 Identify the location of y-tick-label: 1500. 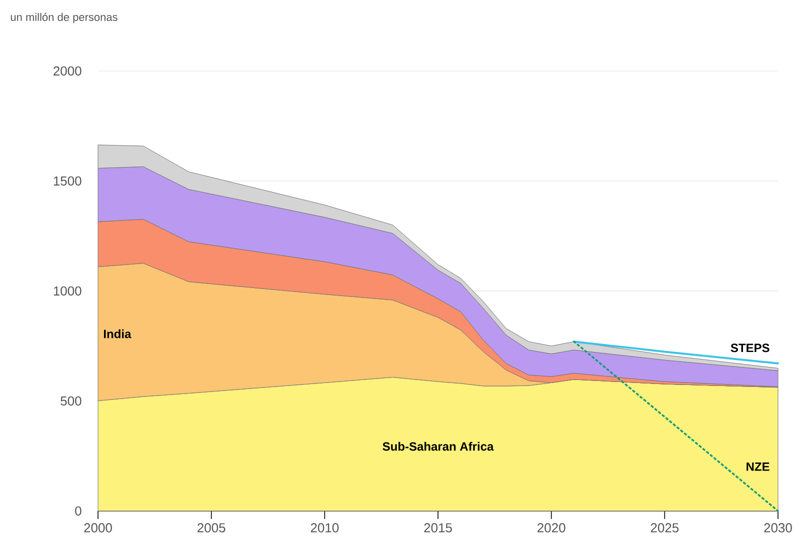
(68, 181).